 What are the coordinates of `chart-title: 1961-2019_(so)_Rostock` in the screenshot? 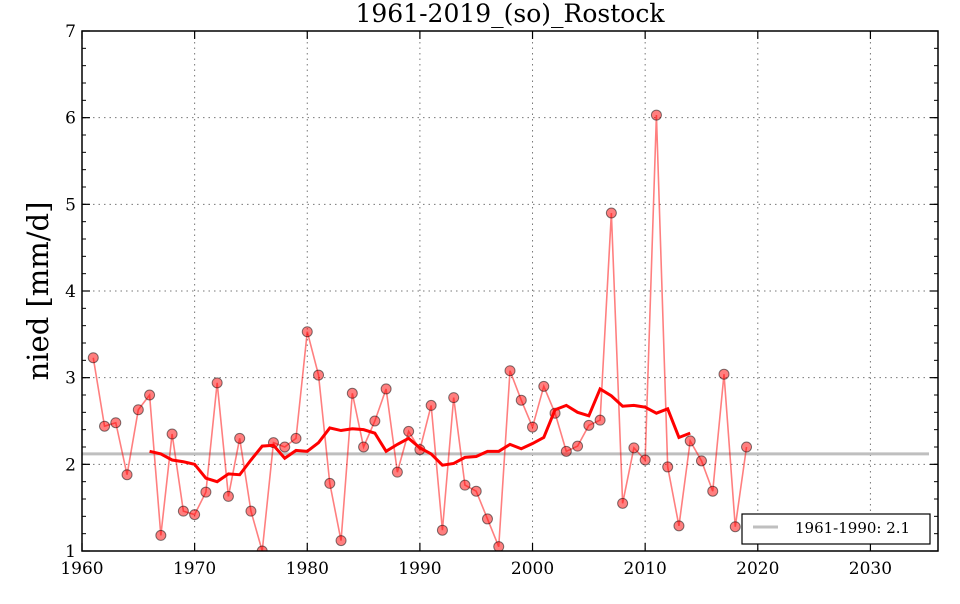 It's located at (510, 14).